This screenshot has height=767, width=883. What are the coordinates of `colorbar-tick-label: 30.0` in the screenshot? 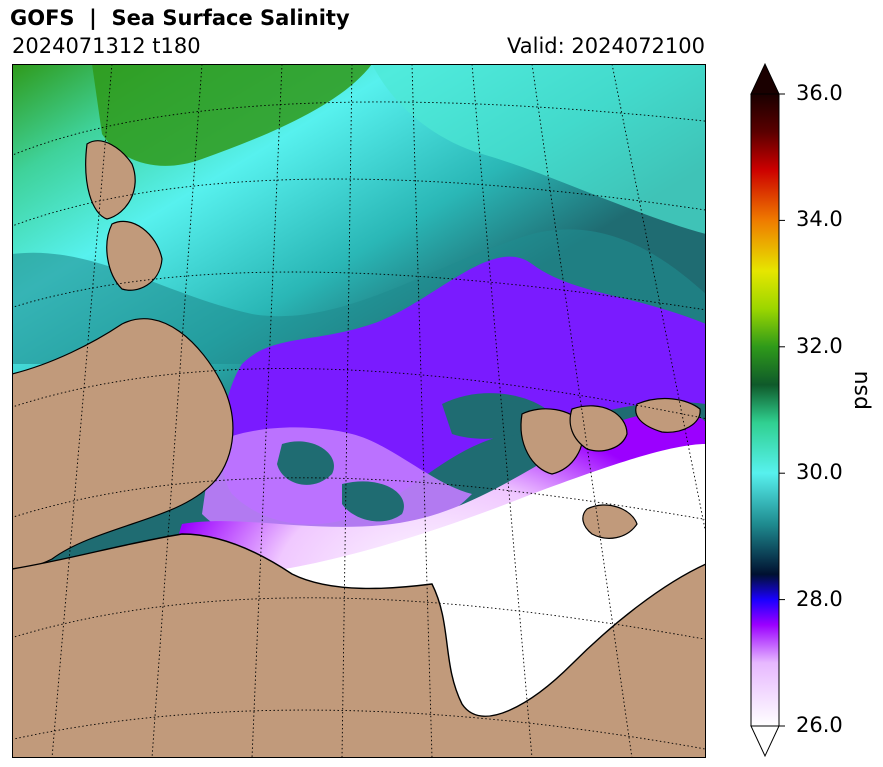 It's located at (819, 472).